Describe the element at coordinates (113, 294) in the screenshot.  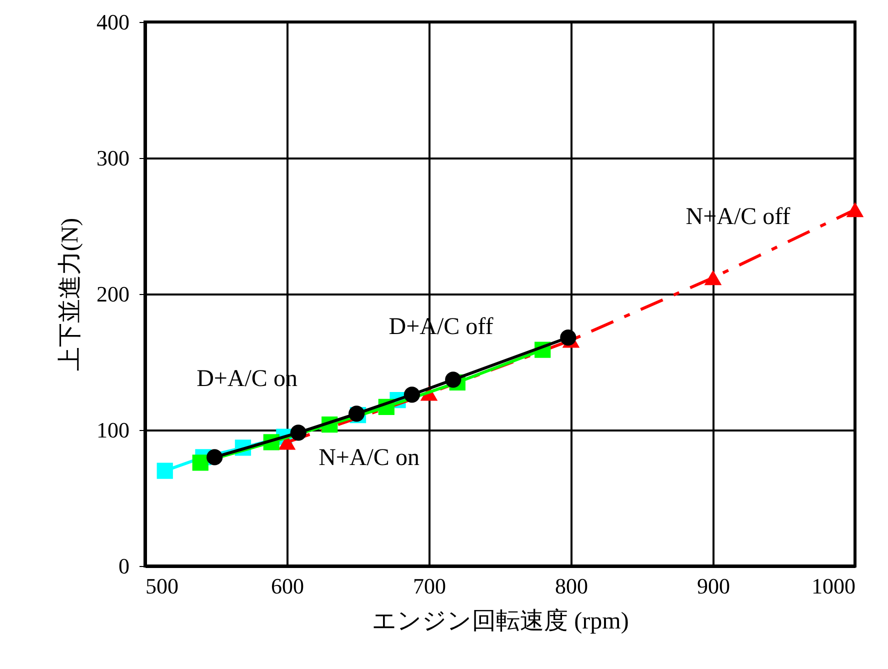
I see `y-tick-label: 200` at that location.